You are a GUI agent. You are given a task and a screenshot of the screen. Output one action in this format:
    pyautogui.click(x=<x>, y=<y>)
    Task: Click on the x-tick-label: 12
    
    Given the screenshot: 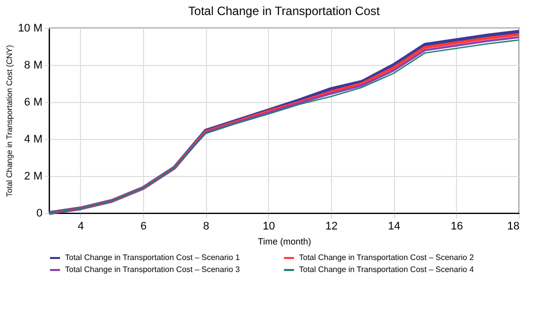 What is the action you would take?
    pyautogui.click(x=331, y=226)
    